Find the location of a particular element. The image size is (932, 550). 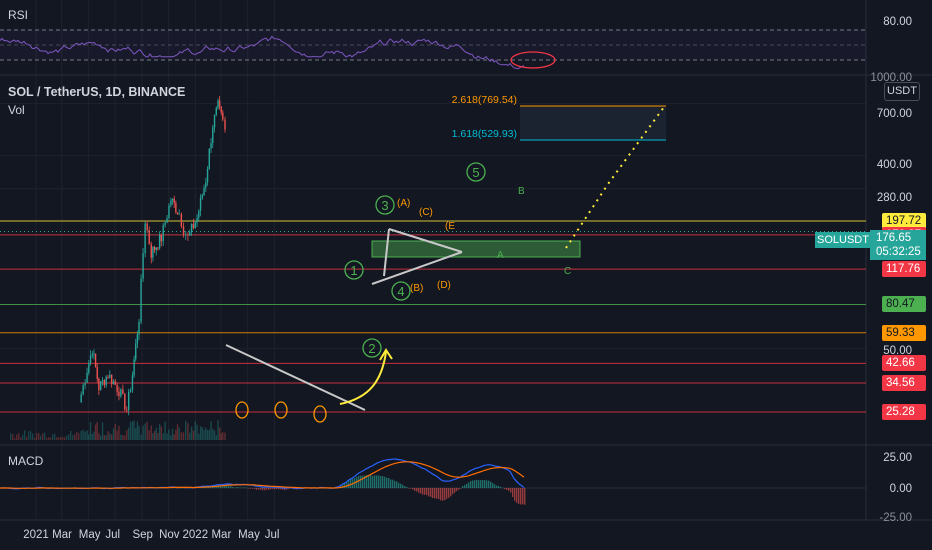

currency-button: USDT is located at coordinates (902, 91).